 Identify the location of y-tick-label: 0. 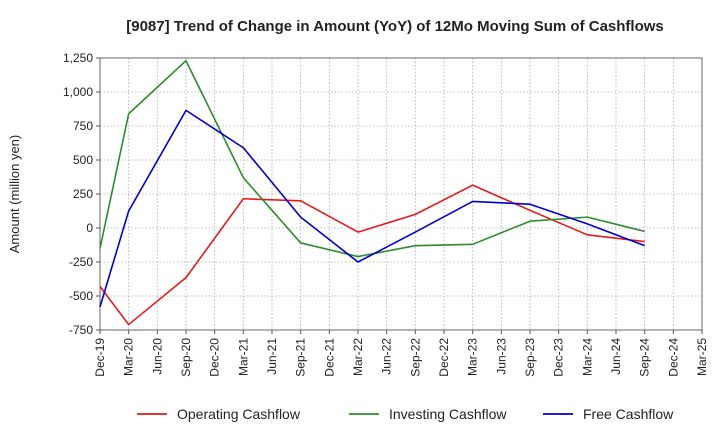
(89, 228).